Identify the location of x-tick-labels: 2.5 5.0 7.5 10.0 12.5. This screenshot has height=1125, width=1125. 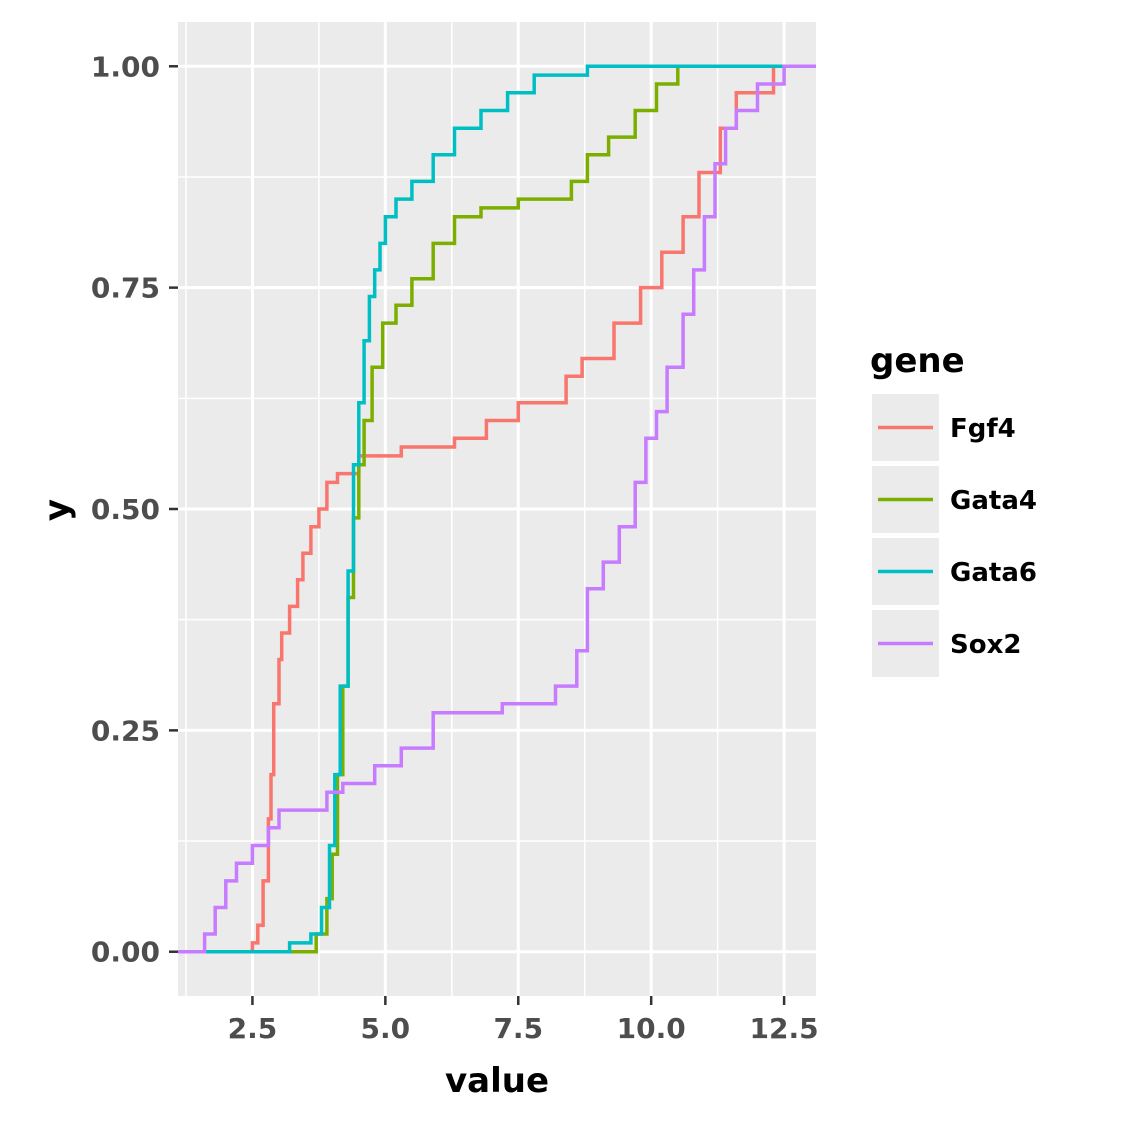
(523, 1028).